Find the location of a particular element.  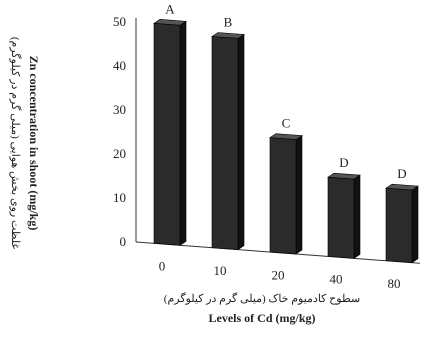

y-tick-label: 0 is located at coordinates (123, 241).